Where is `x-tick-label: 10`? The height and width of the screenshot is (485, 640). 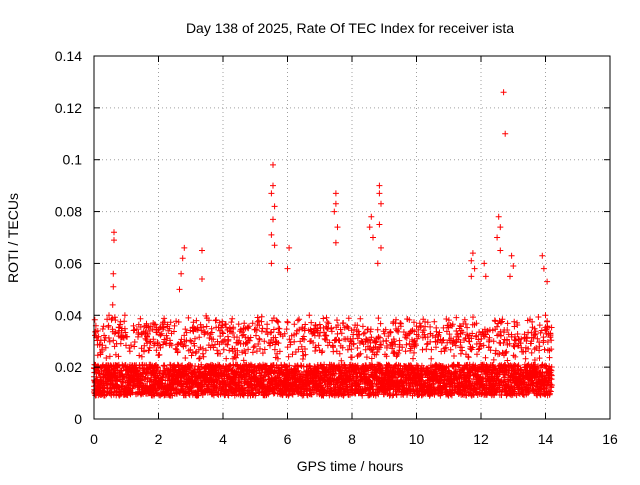
x-tick-label: 10 is located at coordinates (417, 439).